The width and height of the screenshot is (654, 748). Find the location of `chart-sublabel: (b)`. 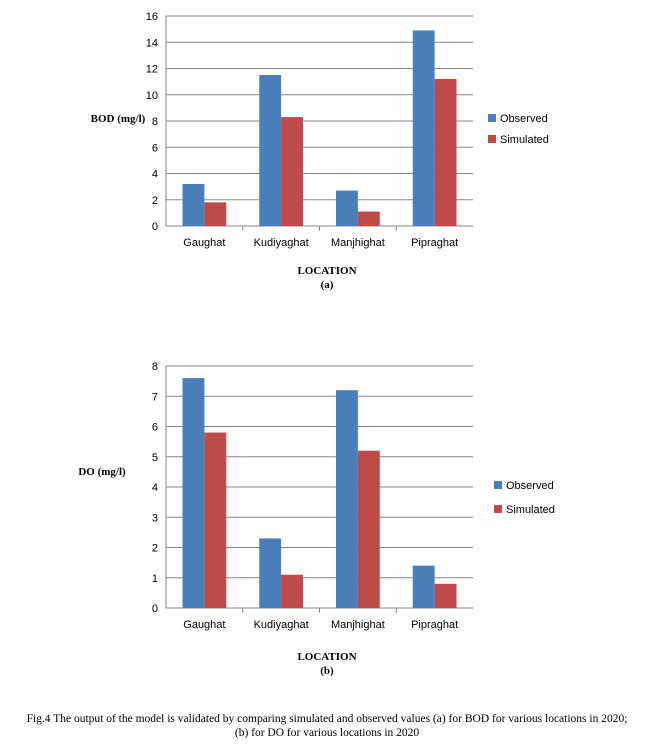

chart-sublabel: (b) is located at coordinates (327, 671).